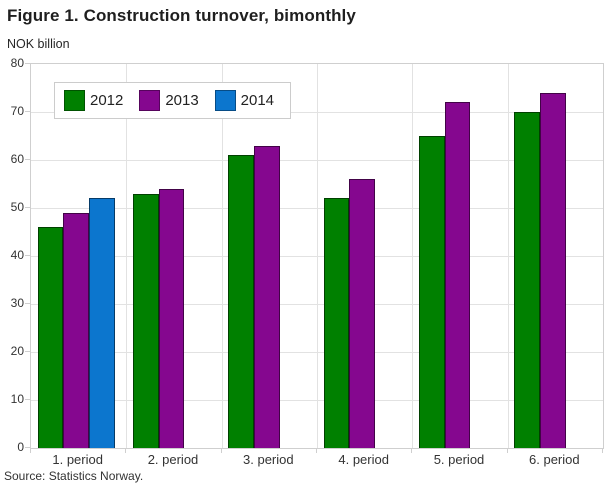 This screenshot has width=610, height=488. I want to click on legend-swatch-2014, so click(225, 100).